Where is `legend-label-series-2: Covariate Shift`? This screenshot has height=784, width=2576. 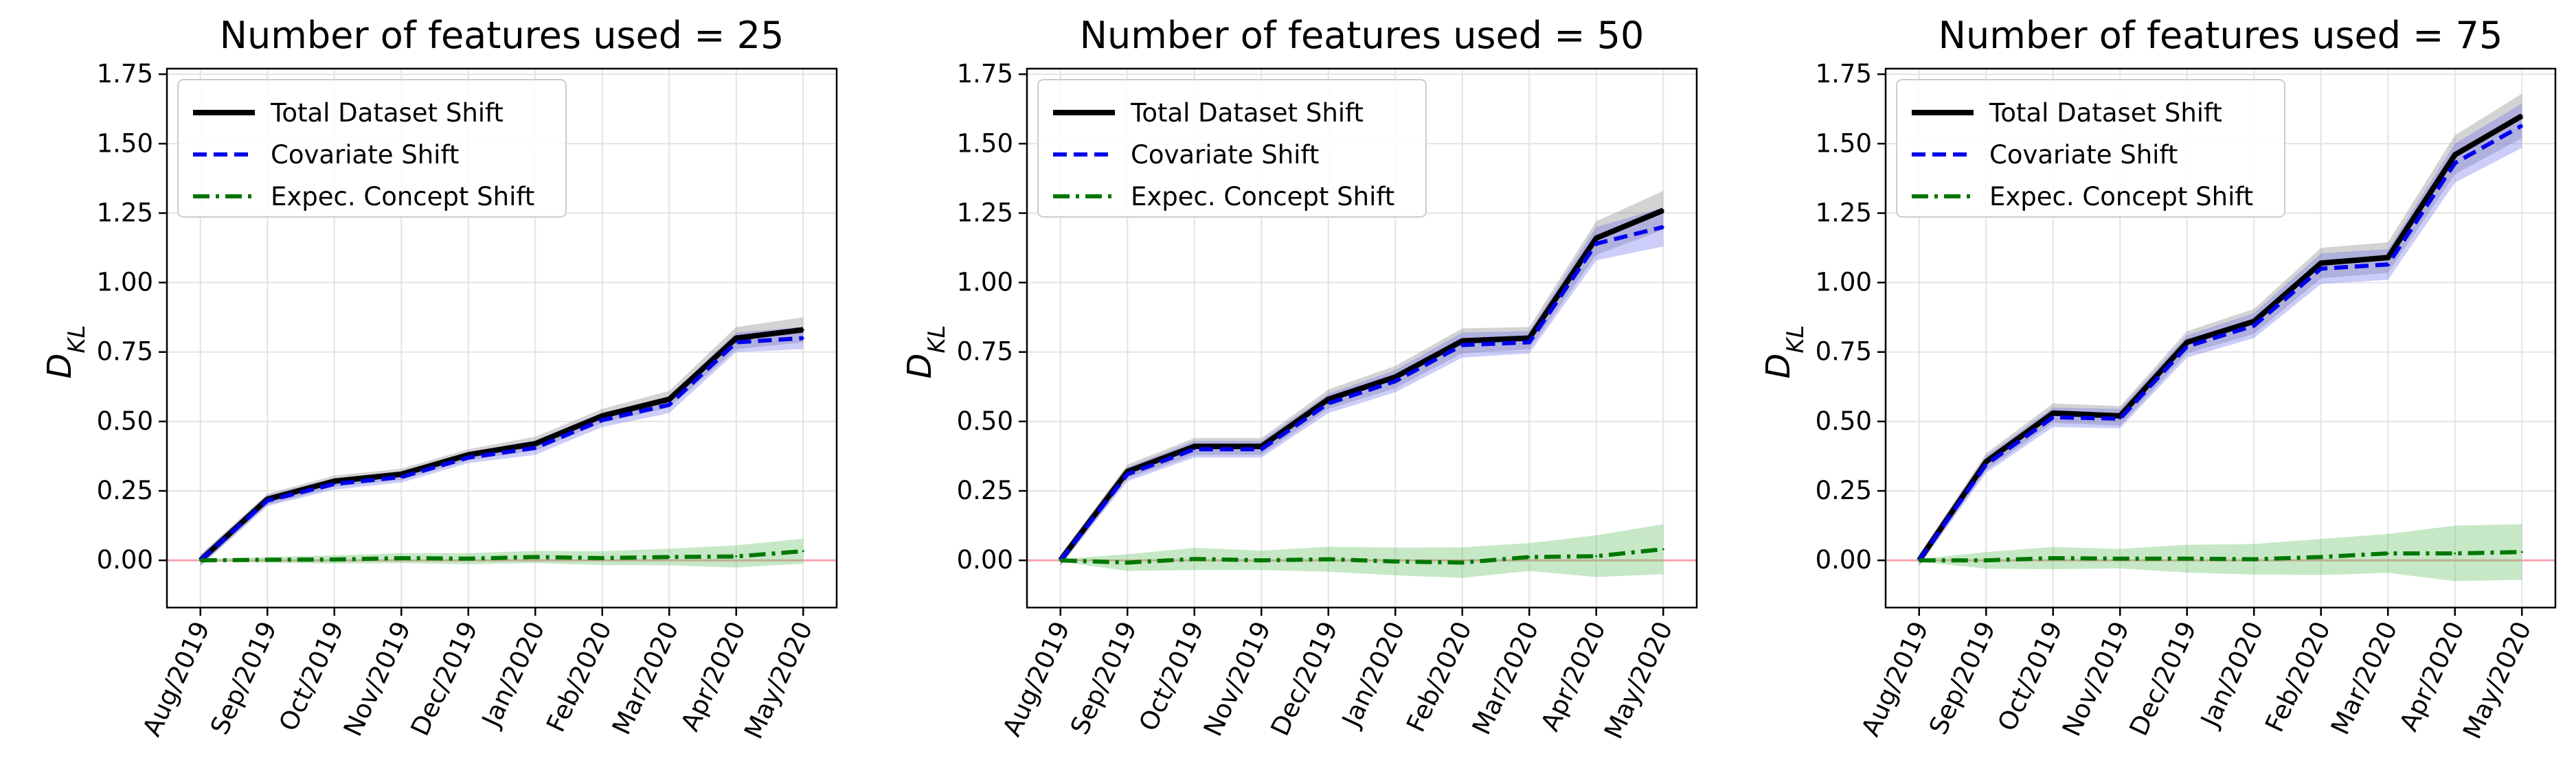 legend-label-series-2: Covariate Shift is located at coordinates (1225, 155).